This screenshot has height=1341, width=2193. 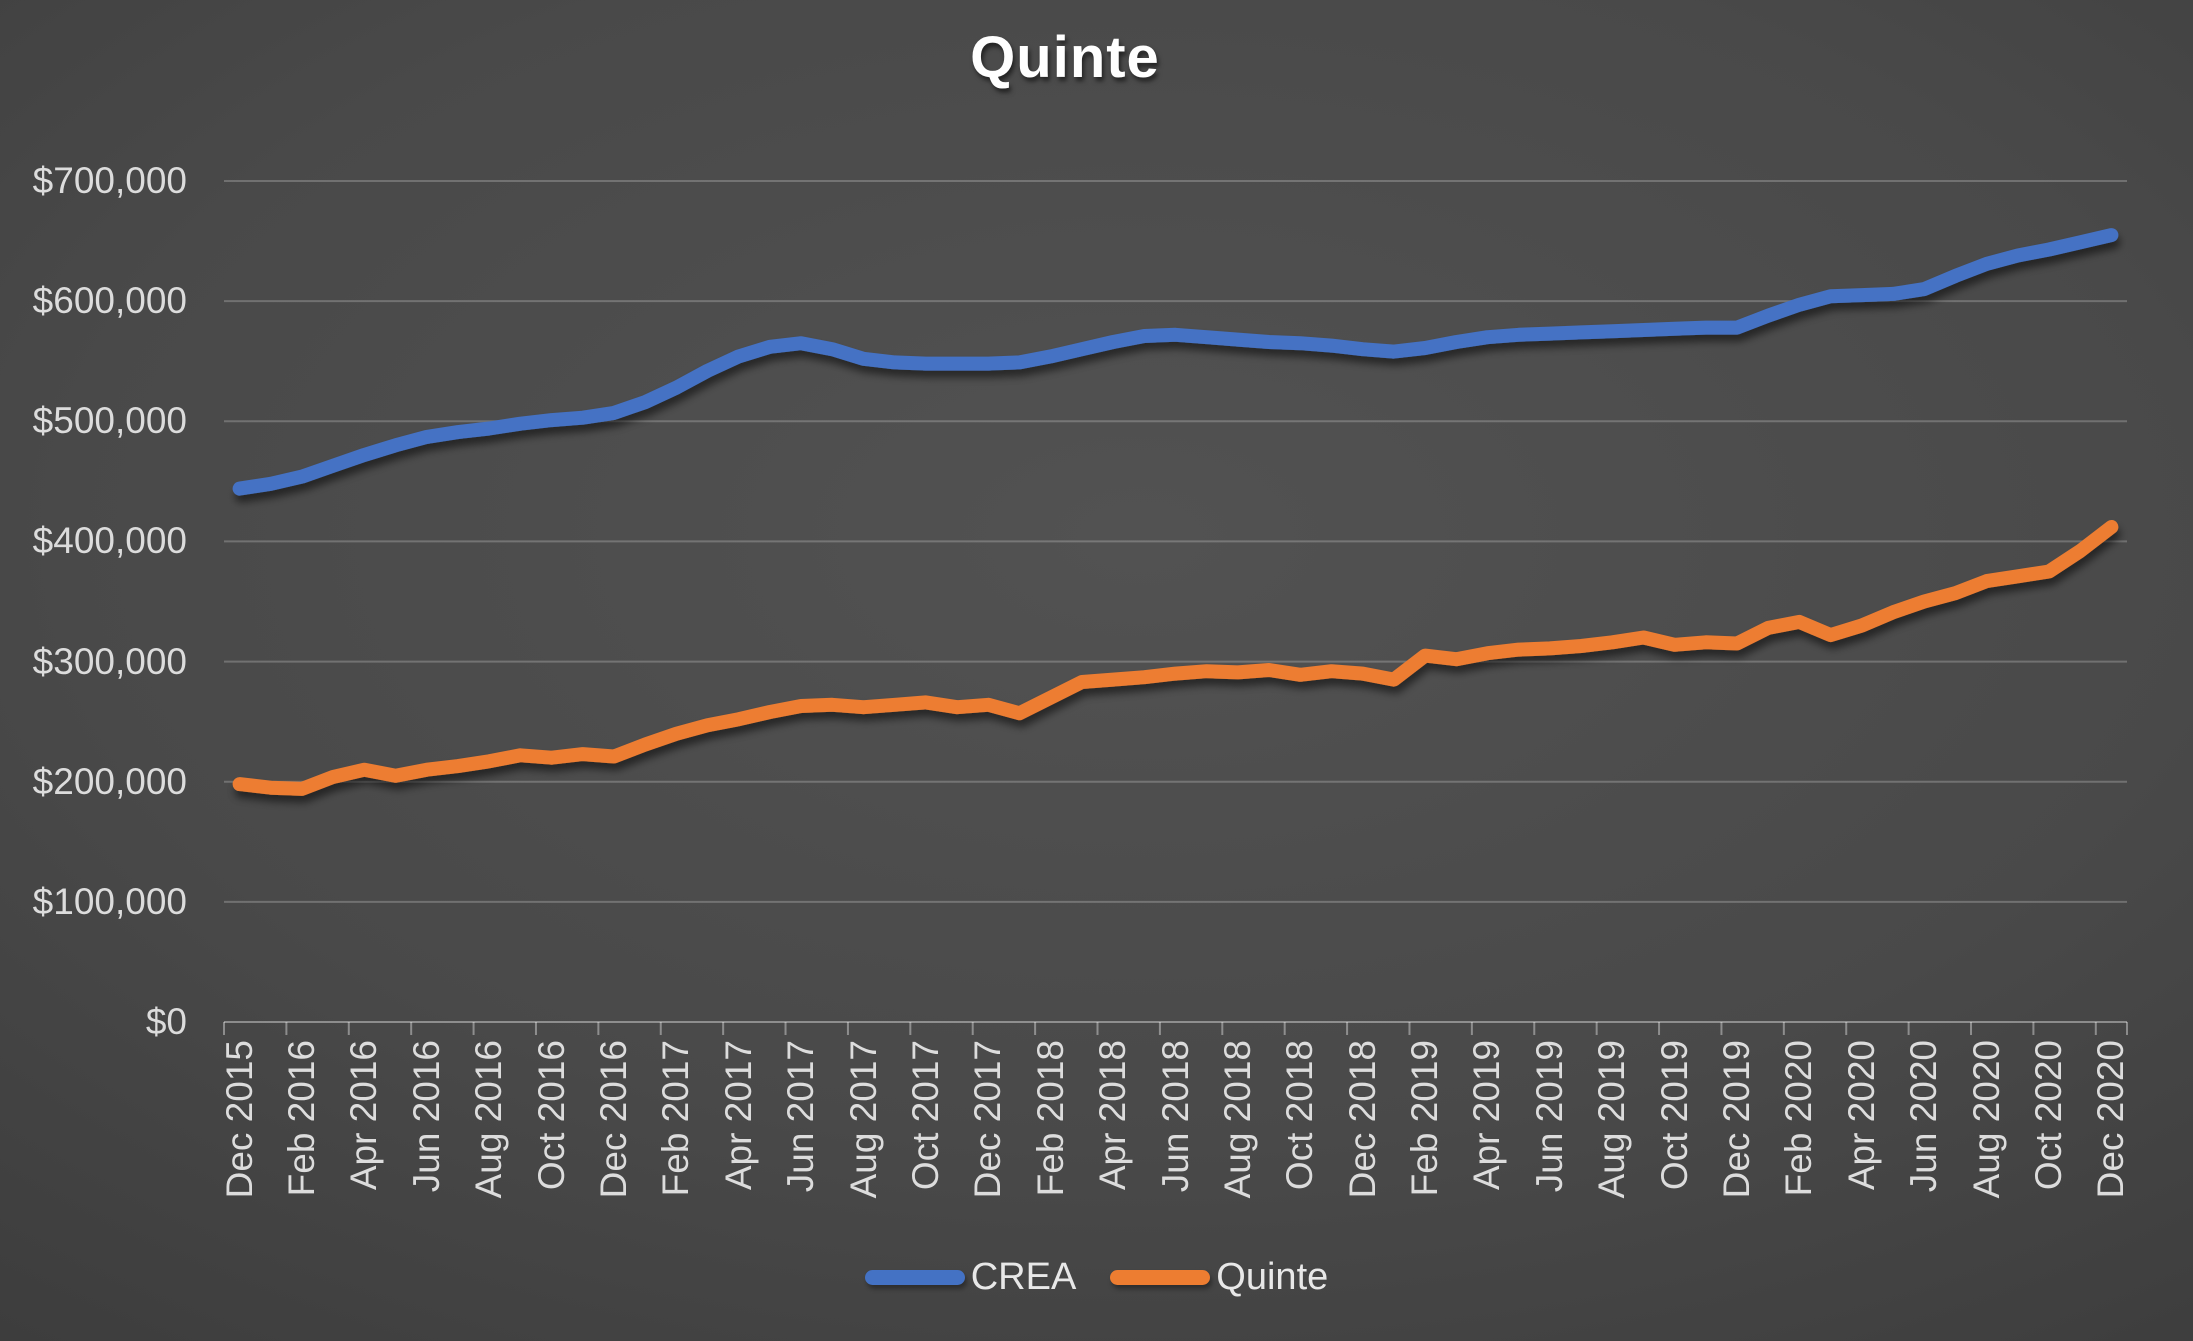 What do you see at coordinates (551, 1115) in the screenshot?
I see `x-axis-tick-label: Oct 2016` at bounding box center [551, 1115].